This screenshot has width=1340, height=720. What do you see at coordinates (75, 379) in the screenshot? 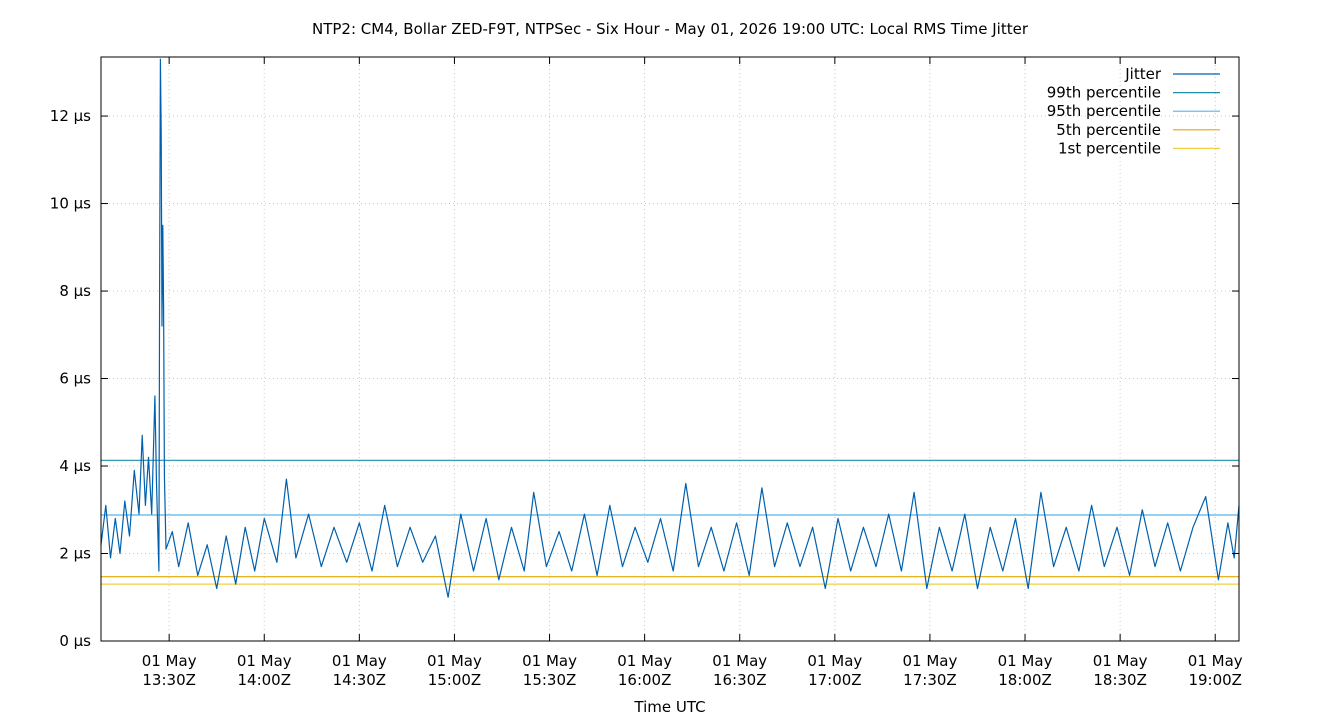
I see `y-tick-label: 6 µs` at bounding box center [75, 379].